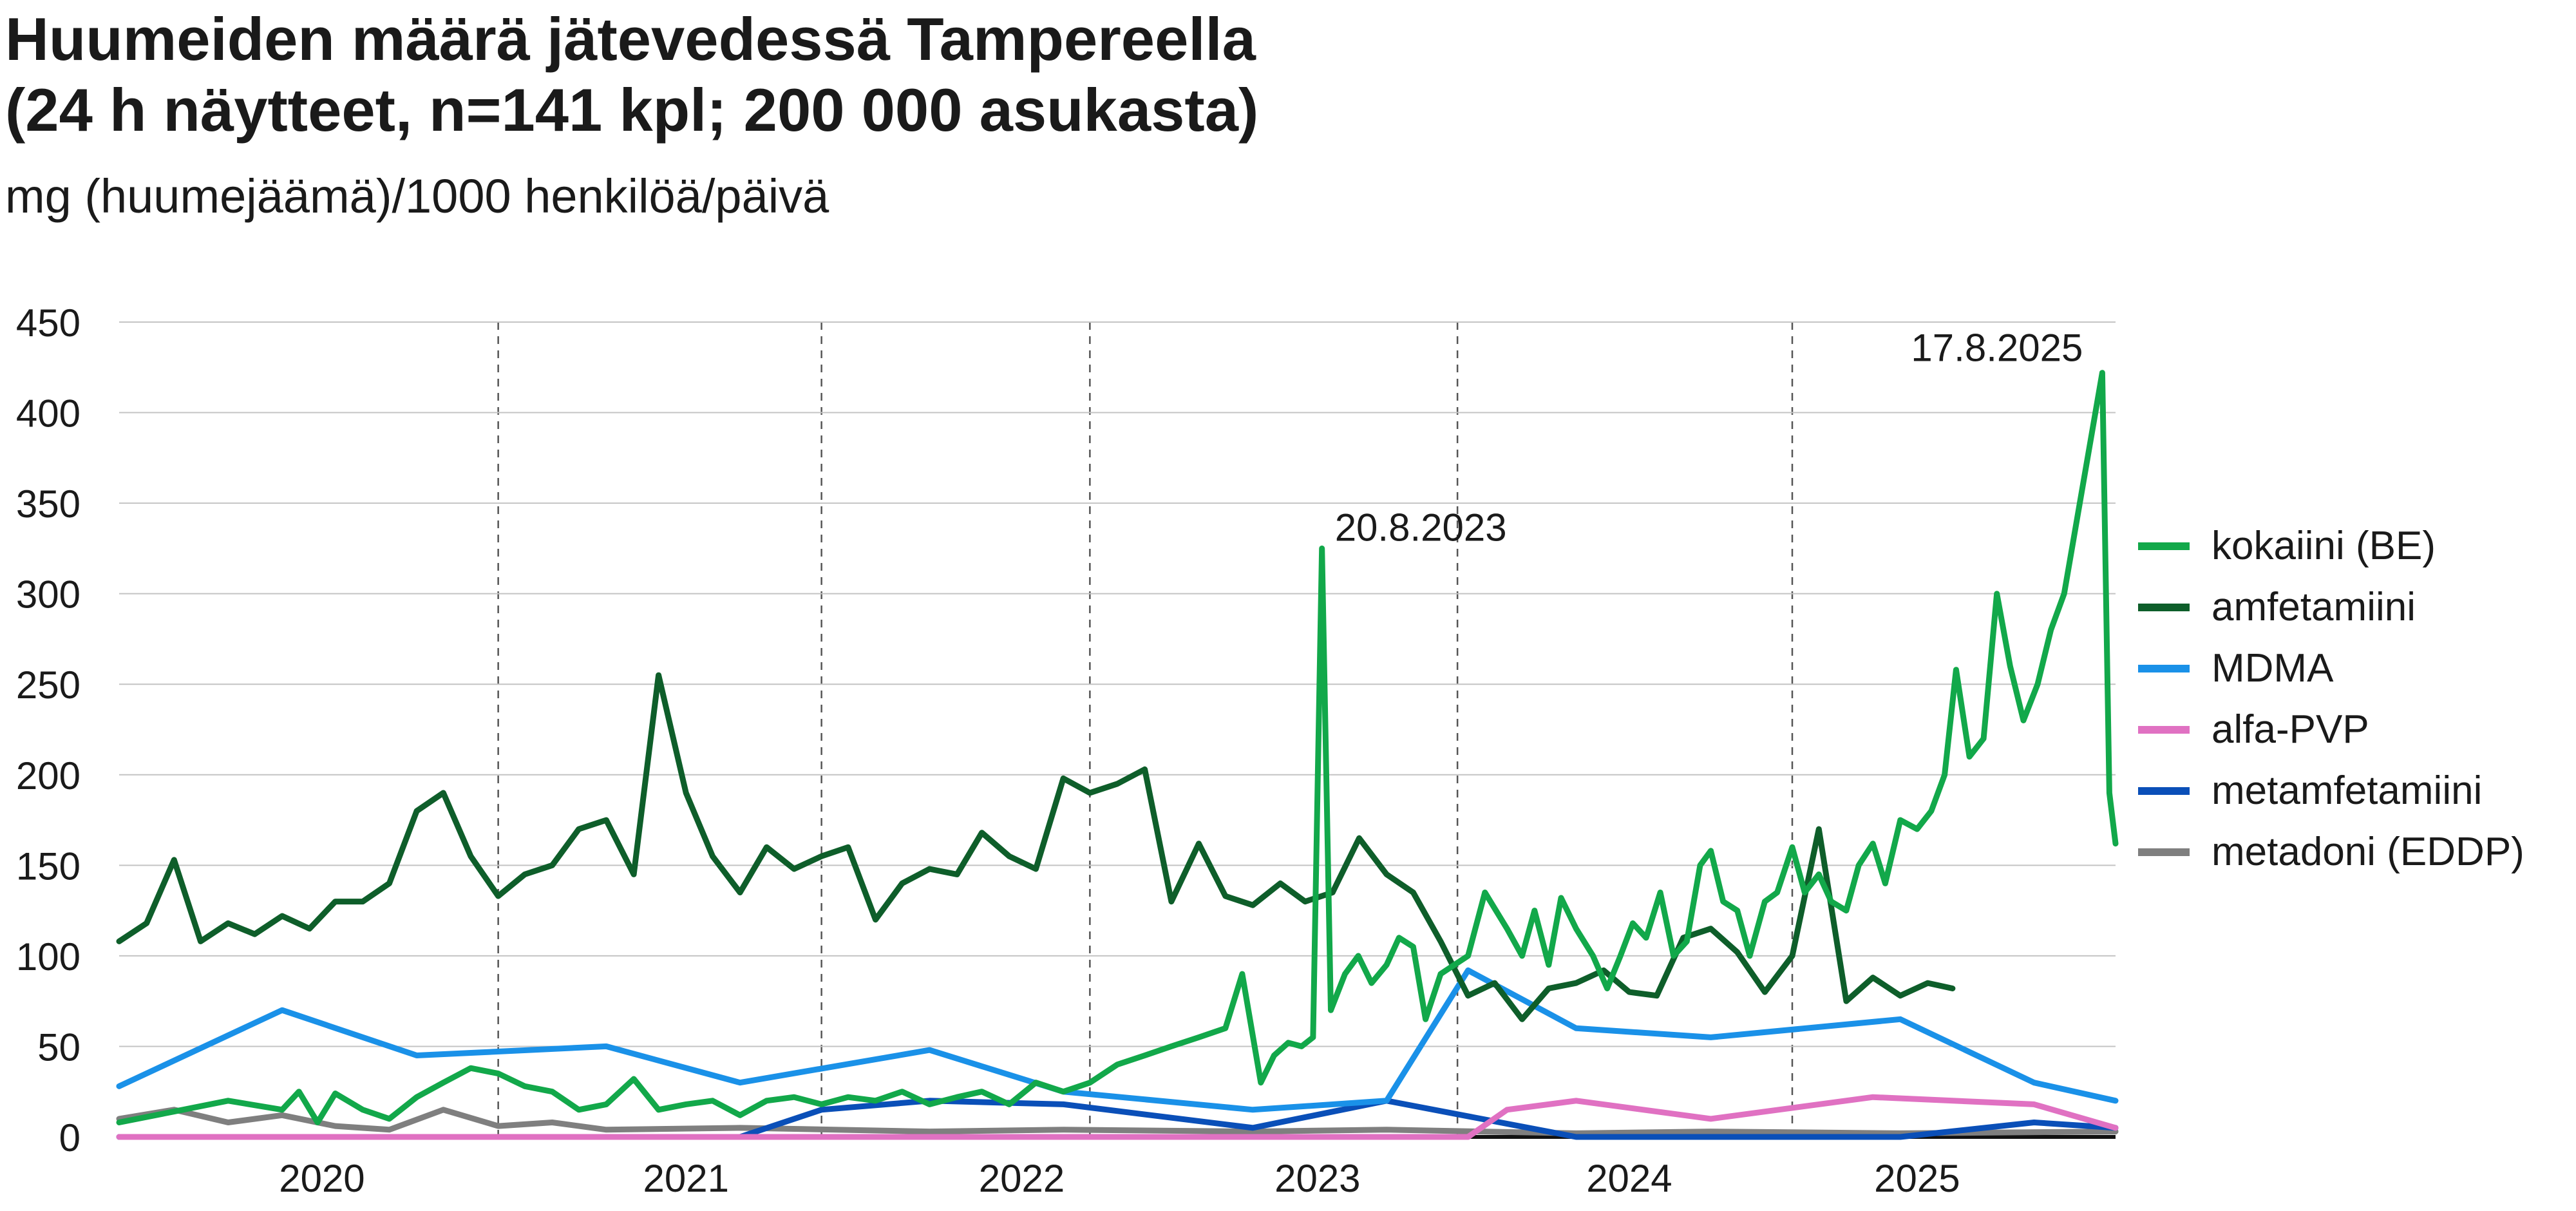  I want to click on y-tick-label: 300, so click(48, 594).